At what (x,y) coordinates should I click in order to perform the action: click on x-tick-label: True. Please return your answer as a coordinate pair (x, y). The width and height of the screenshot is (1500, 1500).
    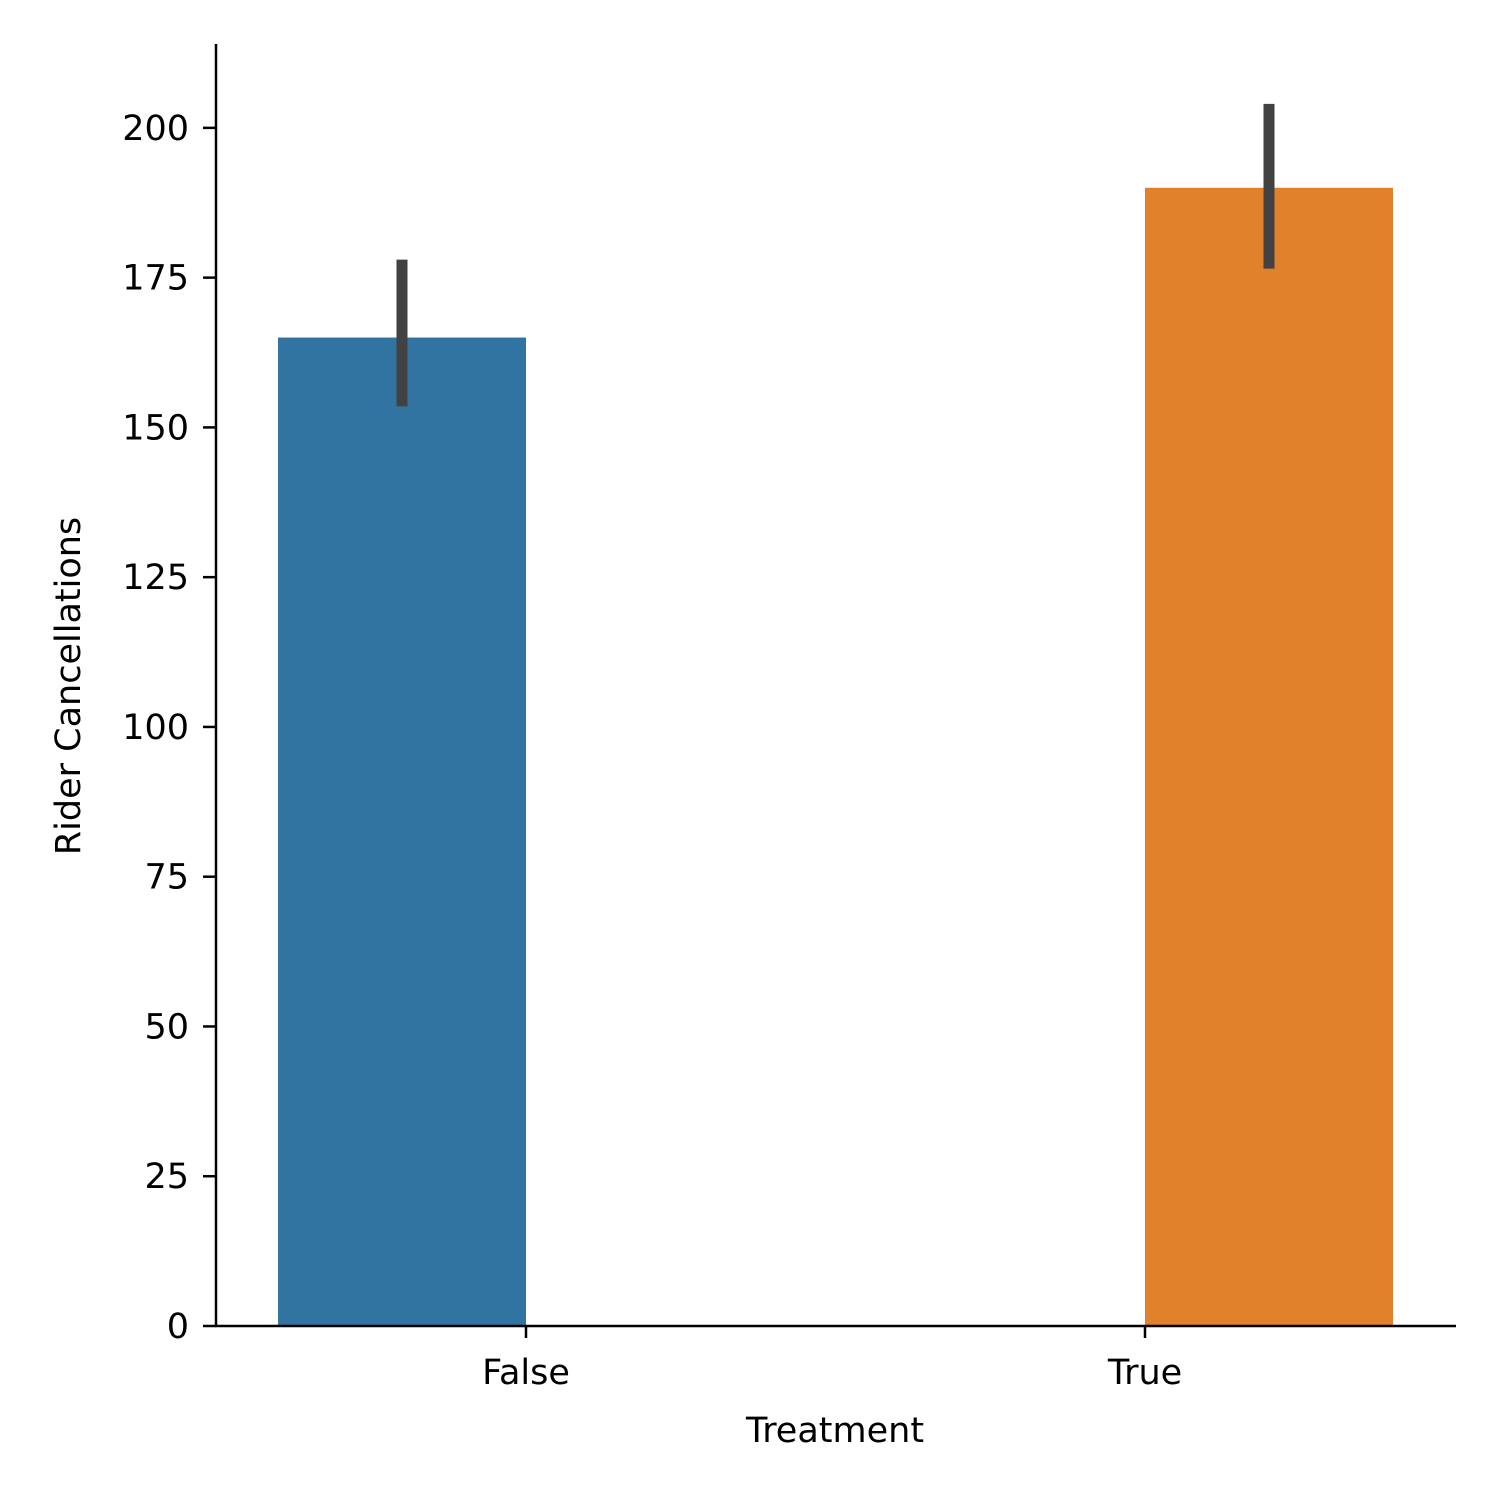
    Looking at the image, I should click on (1144, 1373).